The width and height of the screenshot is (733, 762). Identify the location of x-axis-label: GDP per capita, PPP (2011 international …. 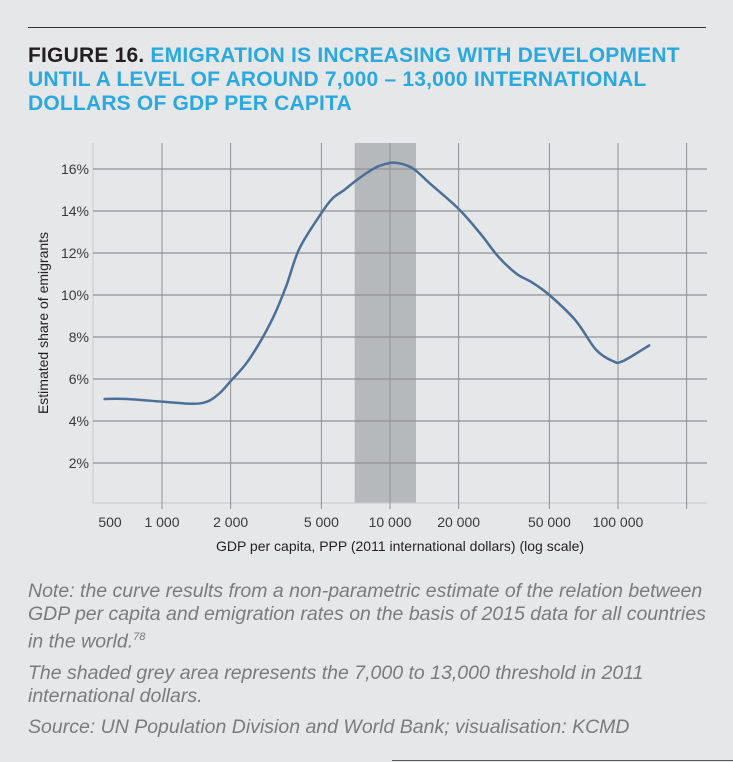
(400, 546).